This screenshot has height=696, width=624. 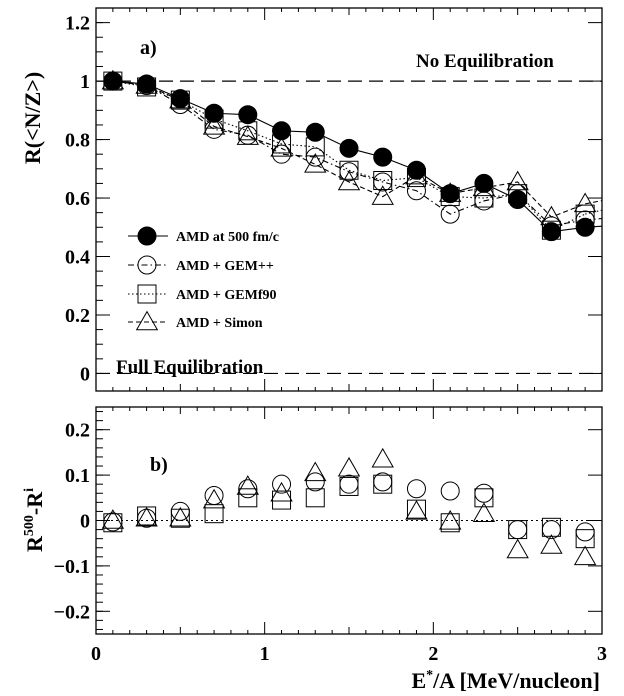 What do you see at coordinates (433, 654) in the screenshot?
I see `x-tick-label: 2` at bounding box center [433, 654].